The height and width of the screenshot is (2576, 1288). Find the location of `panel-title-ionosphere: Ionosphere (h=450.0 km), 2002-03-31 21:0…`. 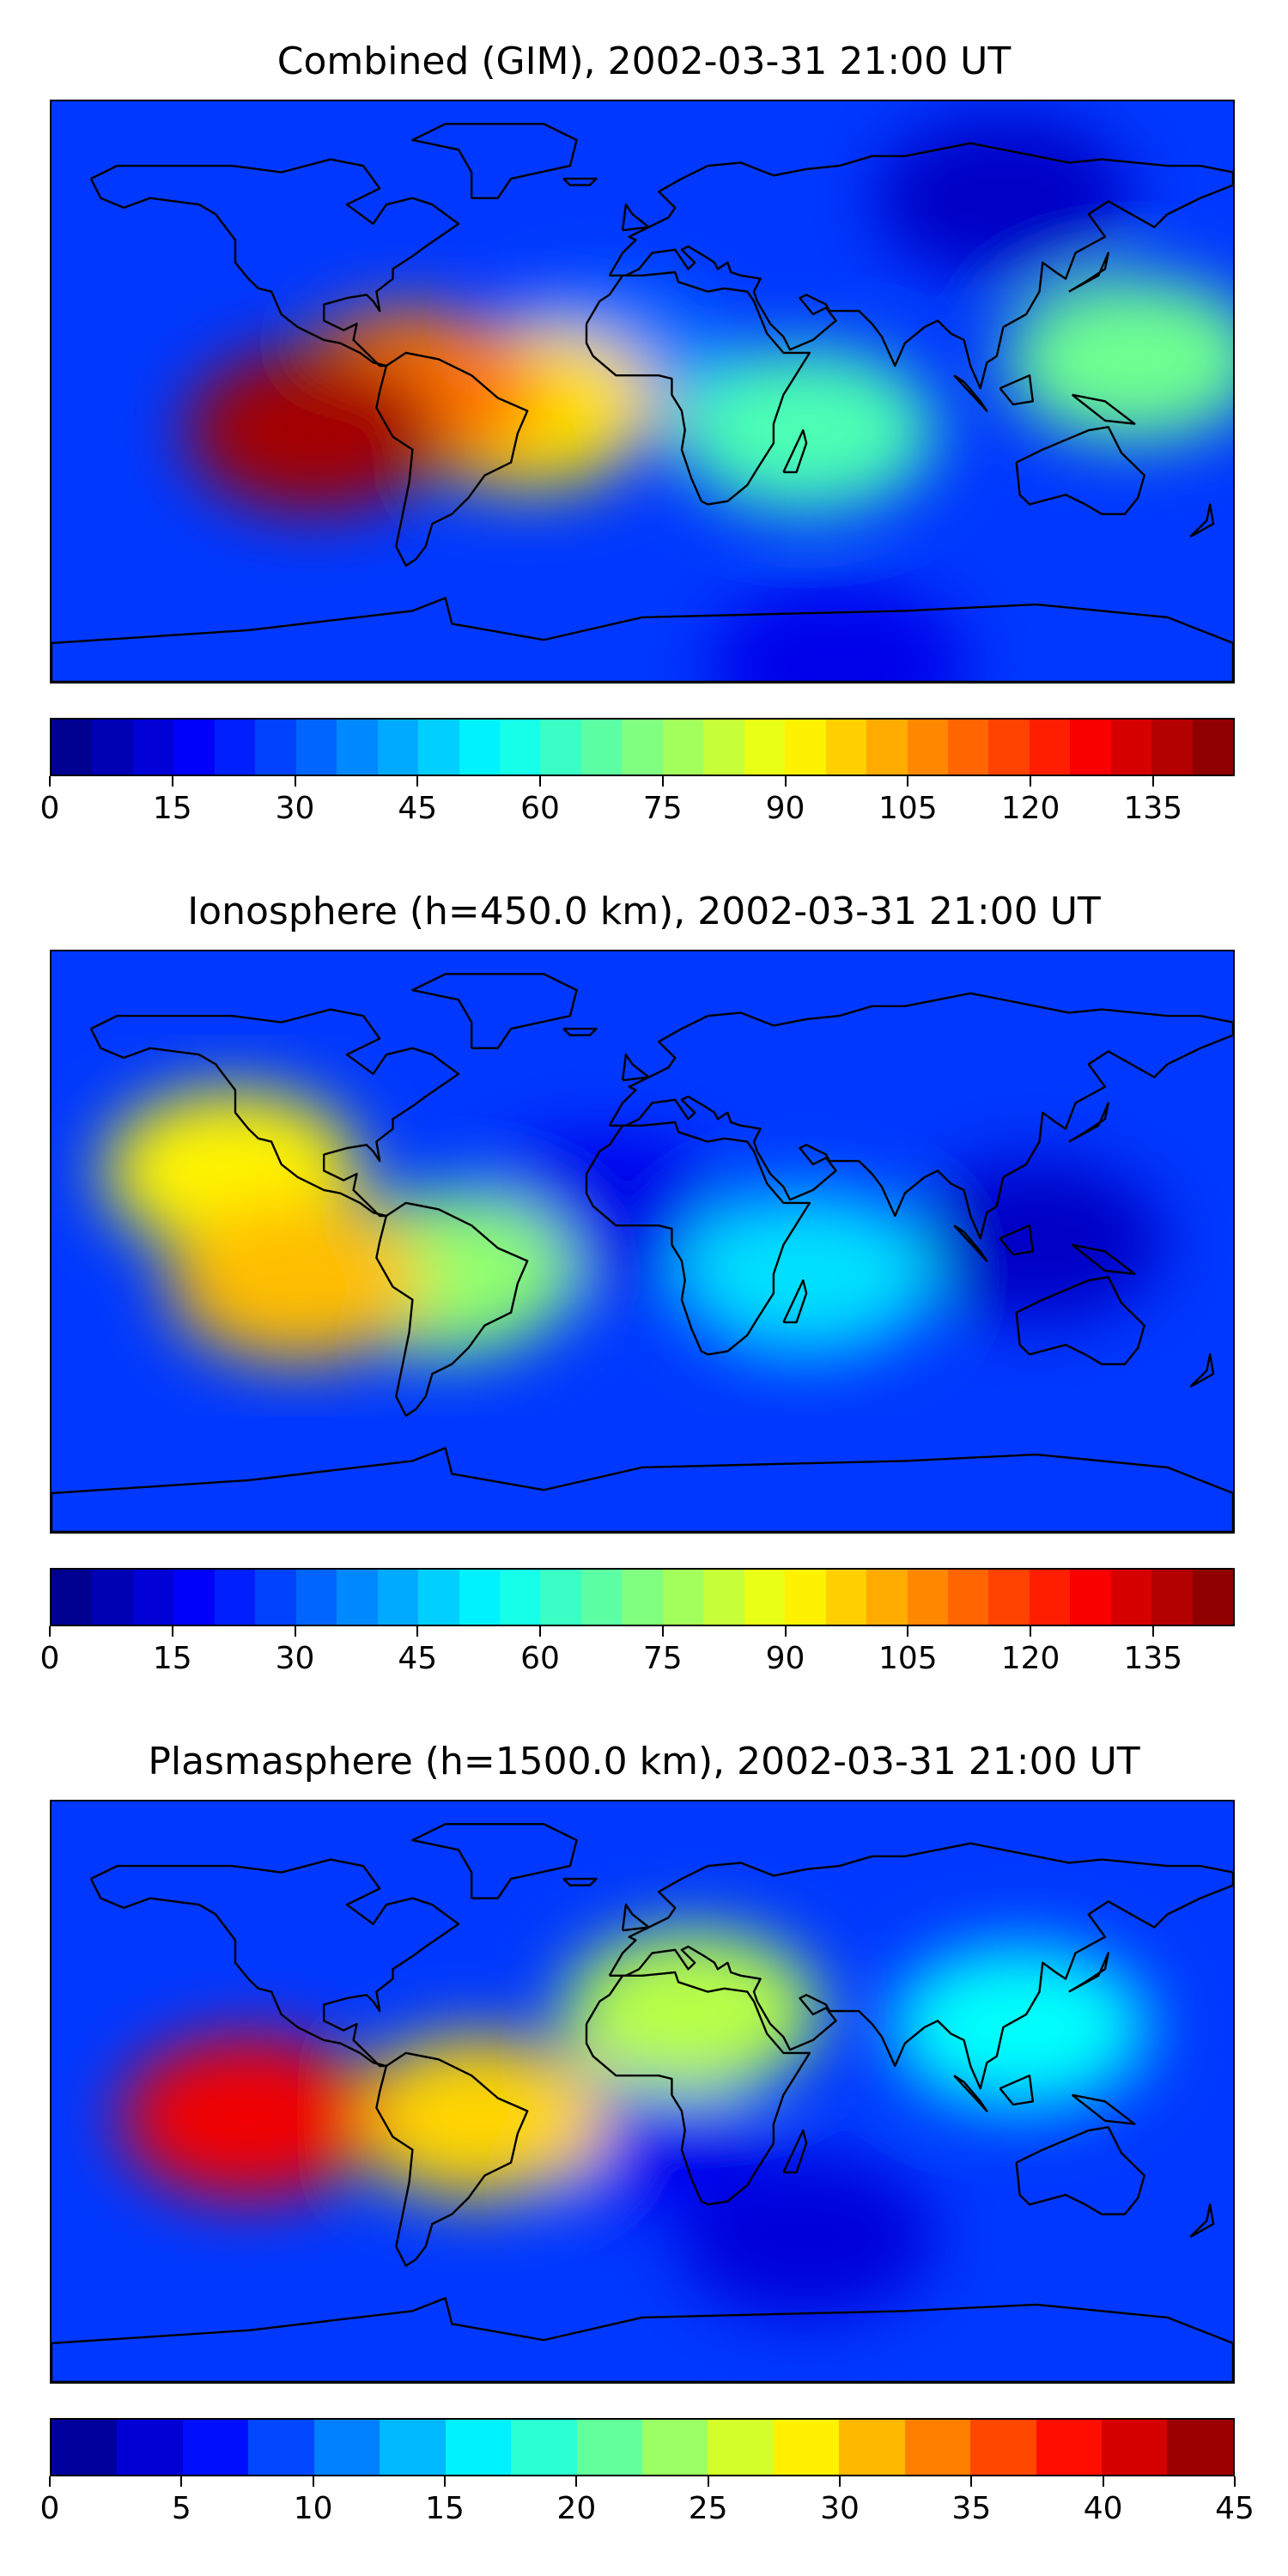

panel-title-ionosphere: Ionosphere (h=450.0 km), 2002-03-31 21:0… is located at coordinates (644, 911).